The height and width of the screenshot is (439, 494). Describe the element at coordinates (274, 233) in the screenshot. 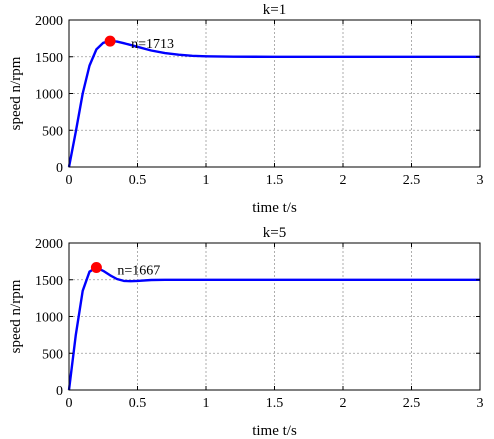

I see `chart-title: k=5` at that location.